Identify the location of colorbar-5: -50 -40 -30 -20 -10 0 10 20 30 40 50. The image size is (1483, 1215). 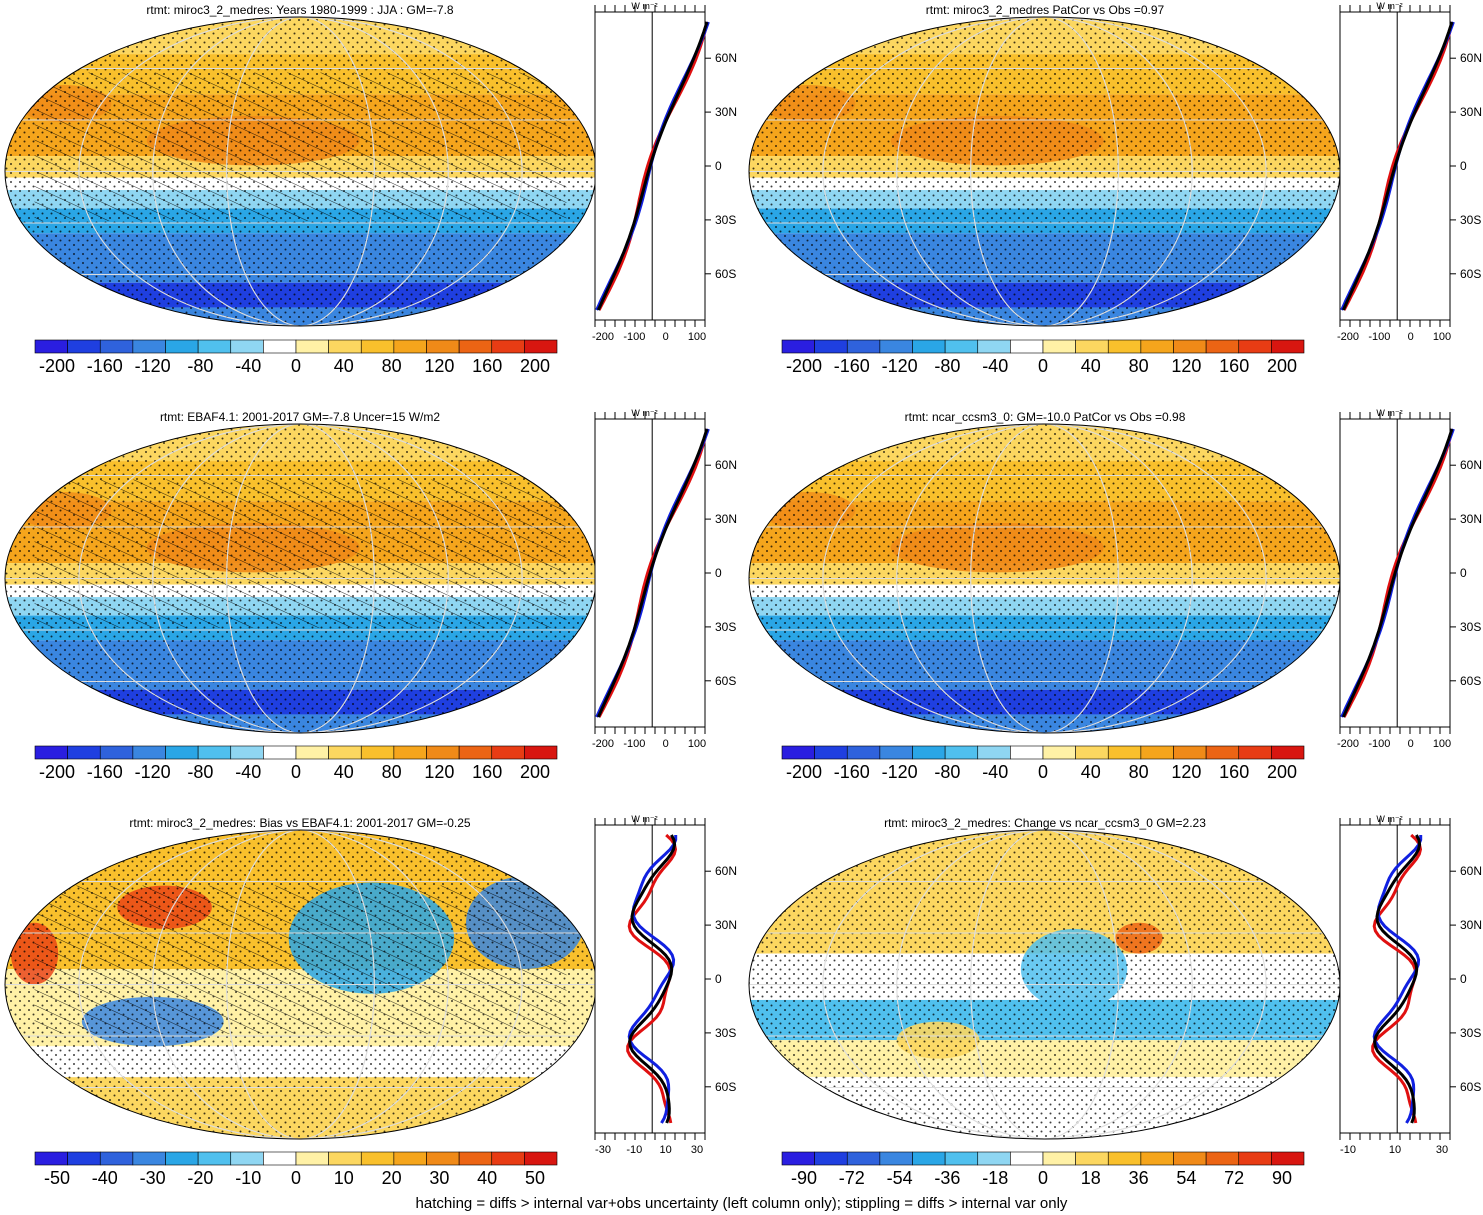
(296, 1169).